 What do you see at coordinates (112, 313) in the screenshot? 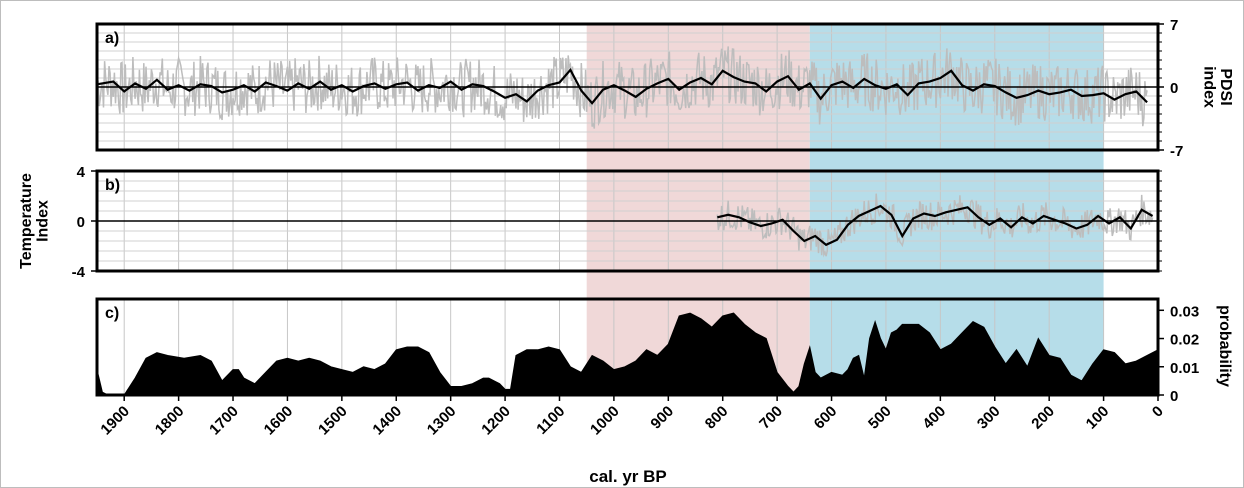
I see `panel-label: c)` at bounding box center [112, 313].